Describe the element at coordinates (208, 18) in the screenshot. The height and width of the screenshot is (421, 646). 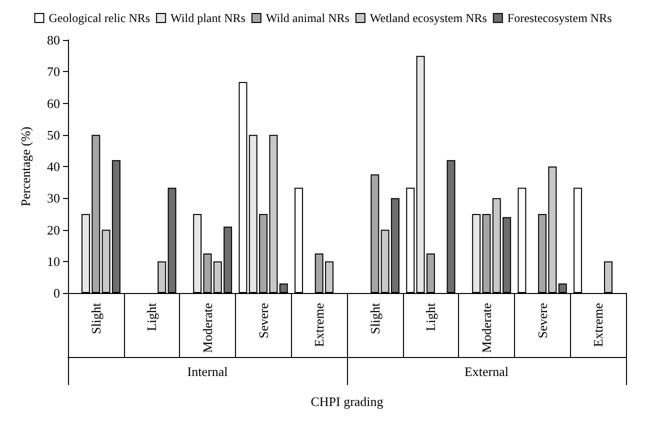
I see `legend-label: Wild plant NRs` at that location.